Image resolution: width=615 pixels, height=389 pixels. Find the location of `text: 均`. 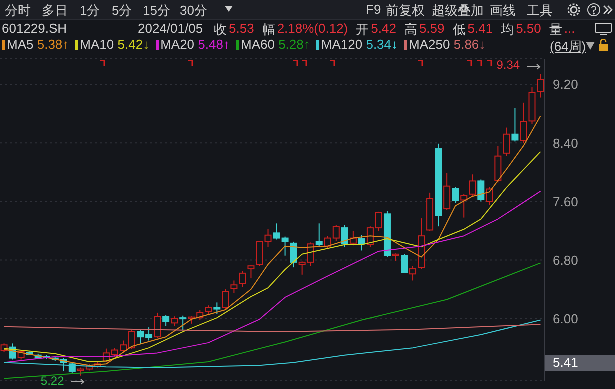

text: 均 is located at coordinates (507, 30).